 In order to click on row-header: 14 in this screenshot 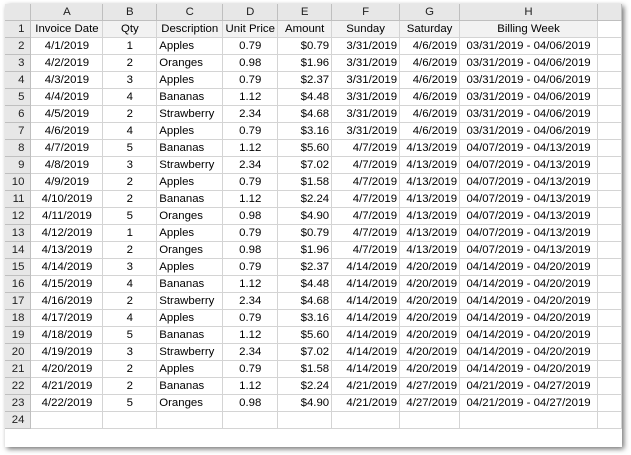, I will do `click(18, 250)`.